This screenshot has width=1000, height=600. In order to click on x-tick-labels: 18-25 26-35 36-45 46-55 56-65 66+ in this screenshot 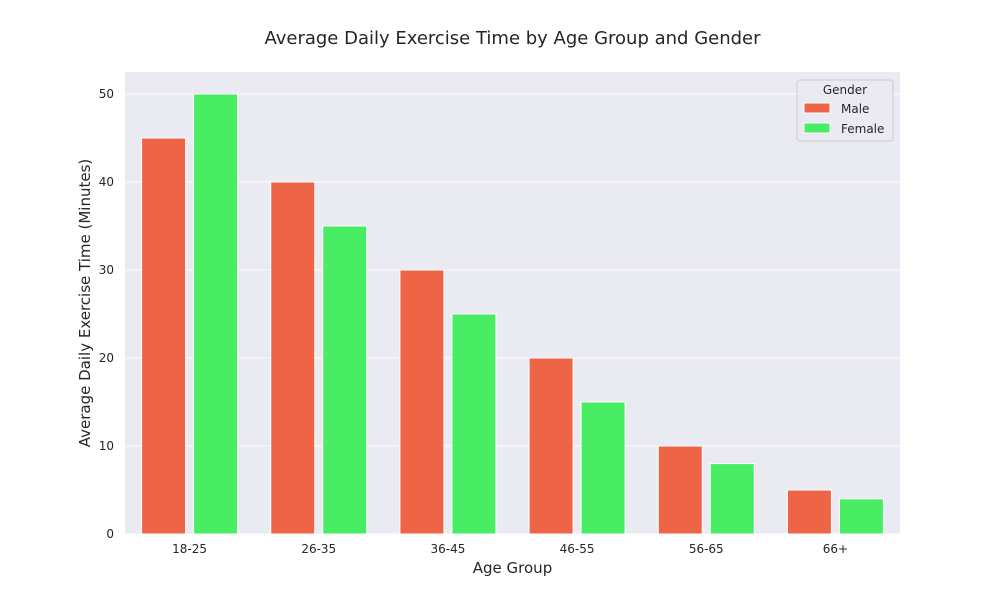, I will do `click(510, 549)`.